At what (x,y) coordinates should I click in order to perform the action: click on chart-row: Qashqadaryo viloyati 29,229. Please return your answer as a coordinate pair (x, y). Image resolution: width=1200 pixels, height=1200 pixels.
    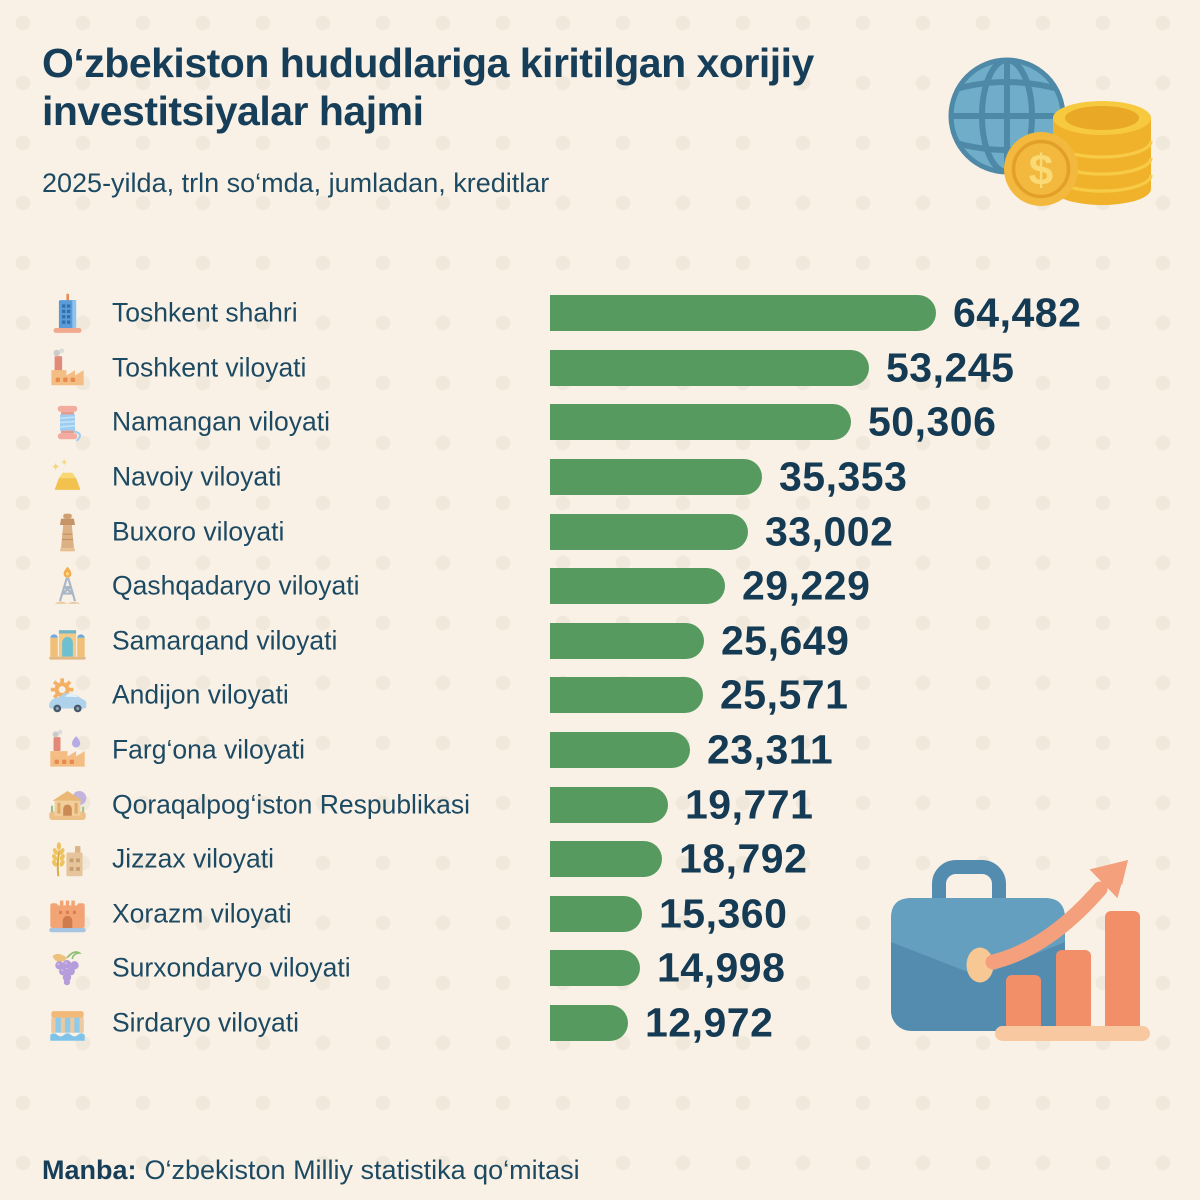
    Looking at the image, I should click on (600, 586).